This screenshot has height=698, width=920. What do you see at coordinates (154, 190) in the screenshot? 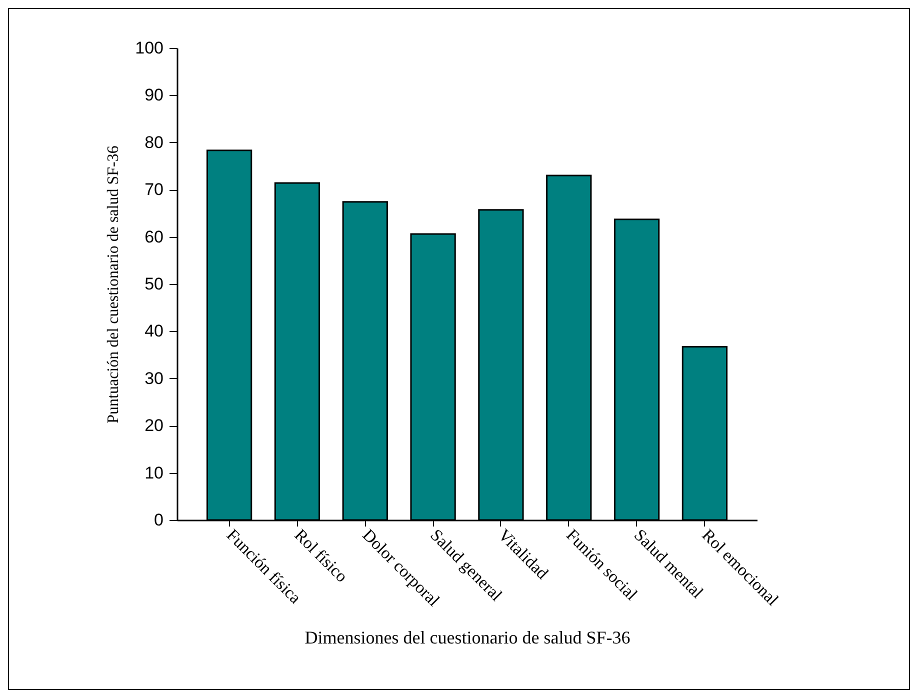
I see `y-tick-label: 70` at bounding box center [154, 190].